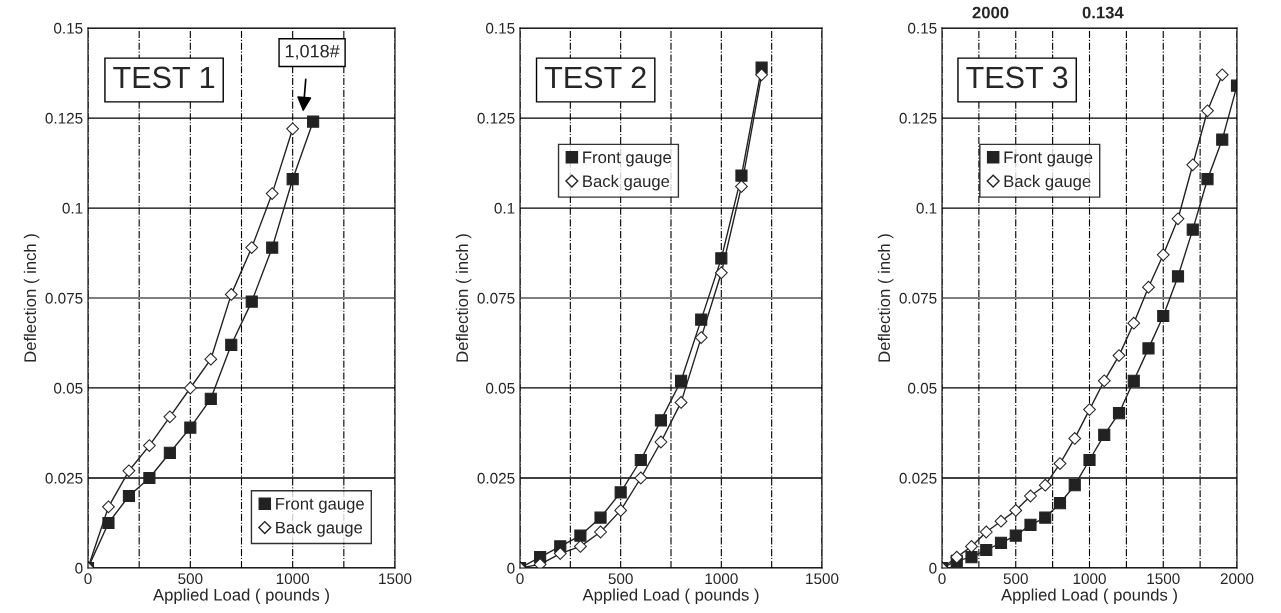 The image size is (1281, 613). Describe the element at coordinates (312, 52) in the screenshot. I see `annotation: 1,018#` at that location.